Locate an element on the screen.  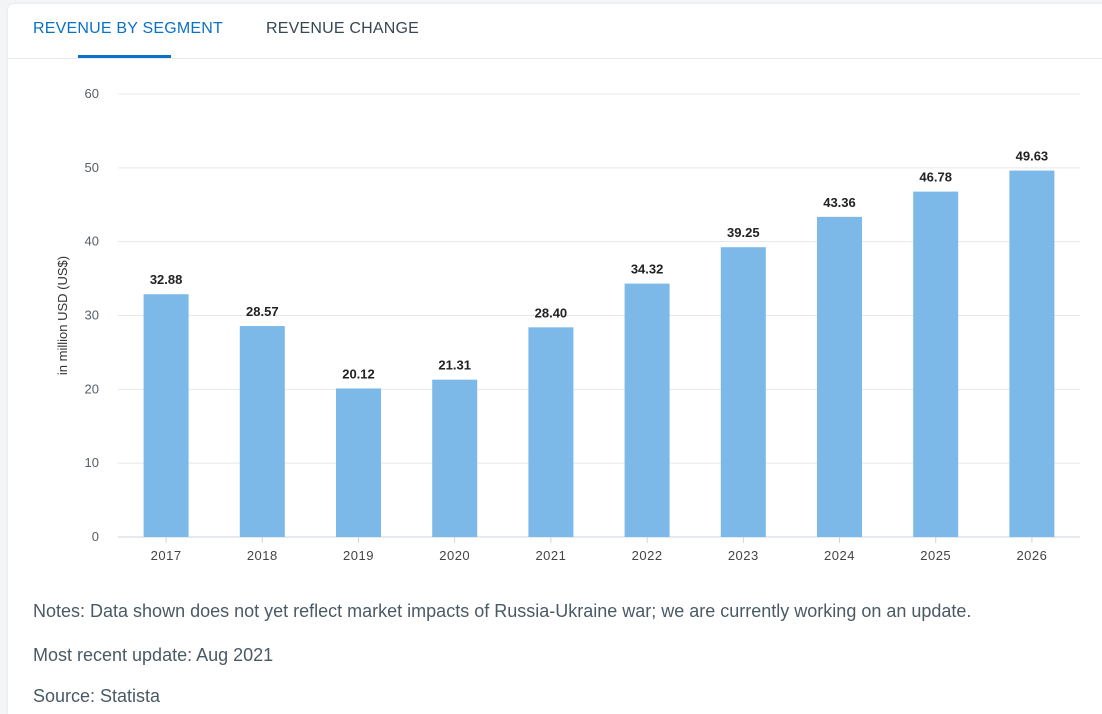
x-tick-label: 2022 is located at coordinates (647, 555).